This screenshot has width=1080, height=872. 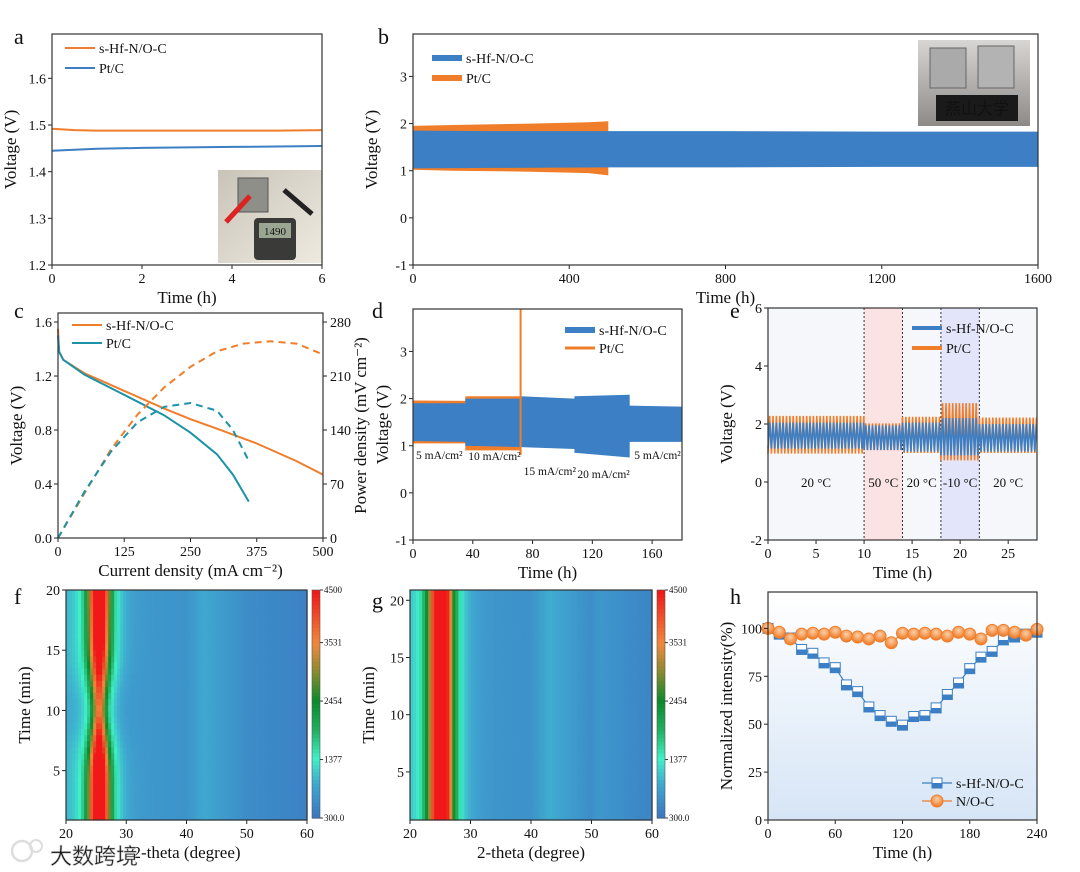 I want to click on legend-label: s-Hf-N/O-C, so click(x=633, y=331).